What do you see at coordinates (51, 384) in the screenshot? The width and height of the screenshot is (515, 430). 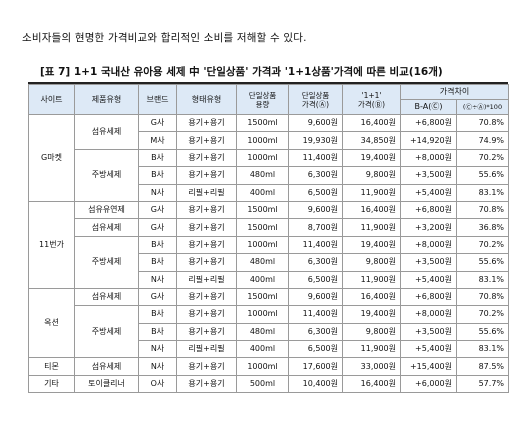 I see `site-cell: 기타` at bounding box center [51, 384].